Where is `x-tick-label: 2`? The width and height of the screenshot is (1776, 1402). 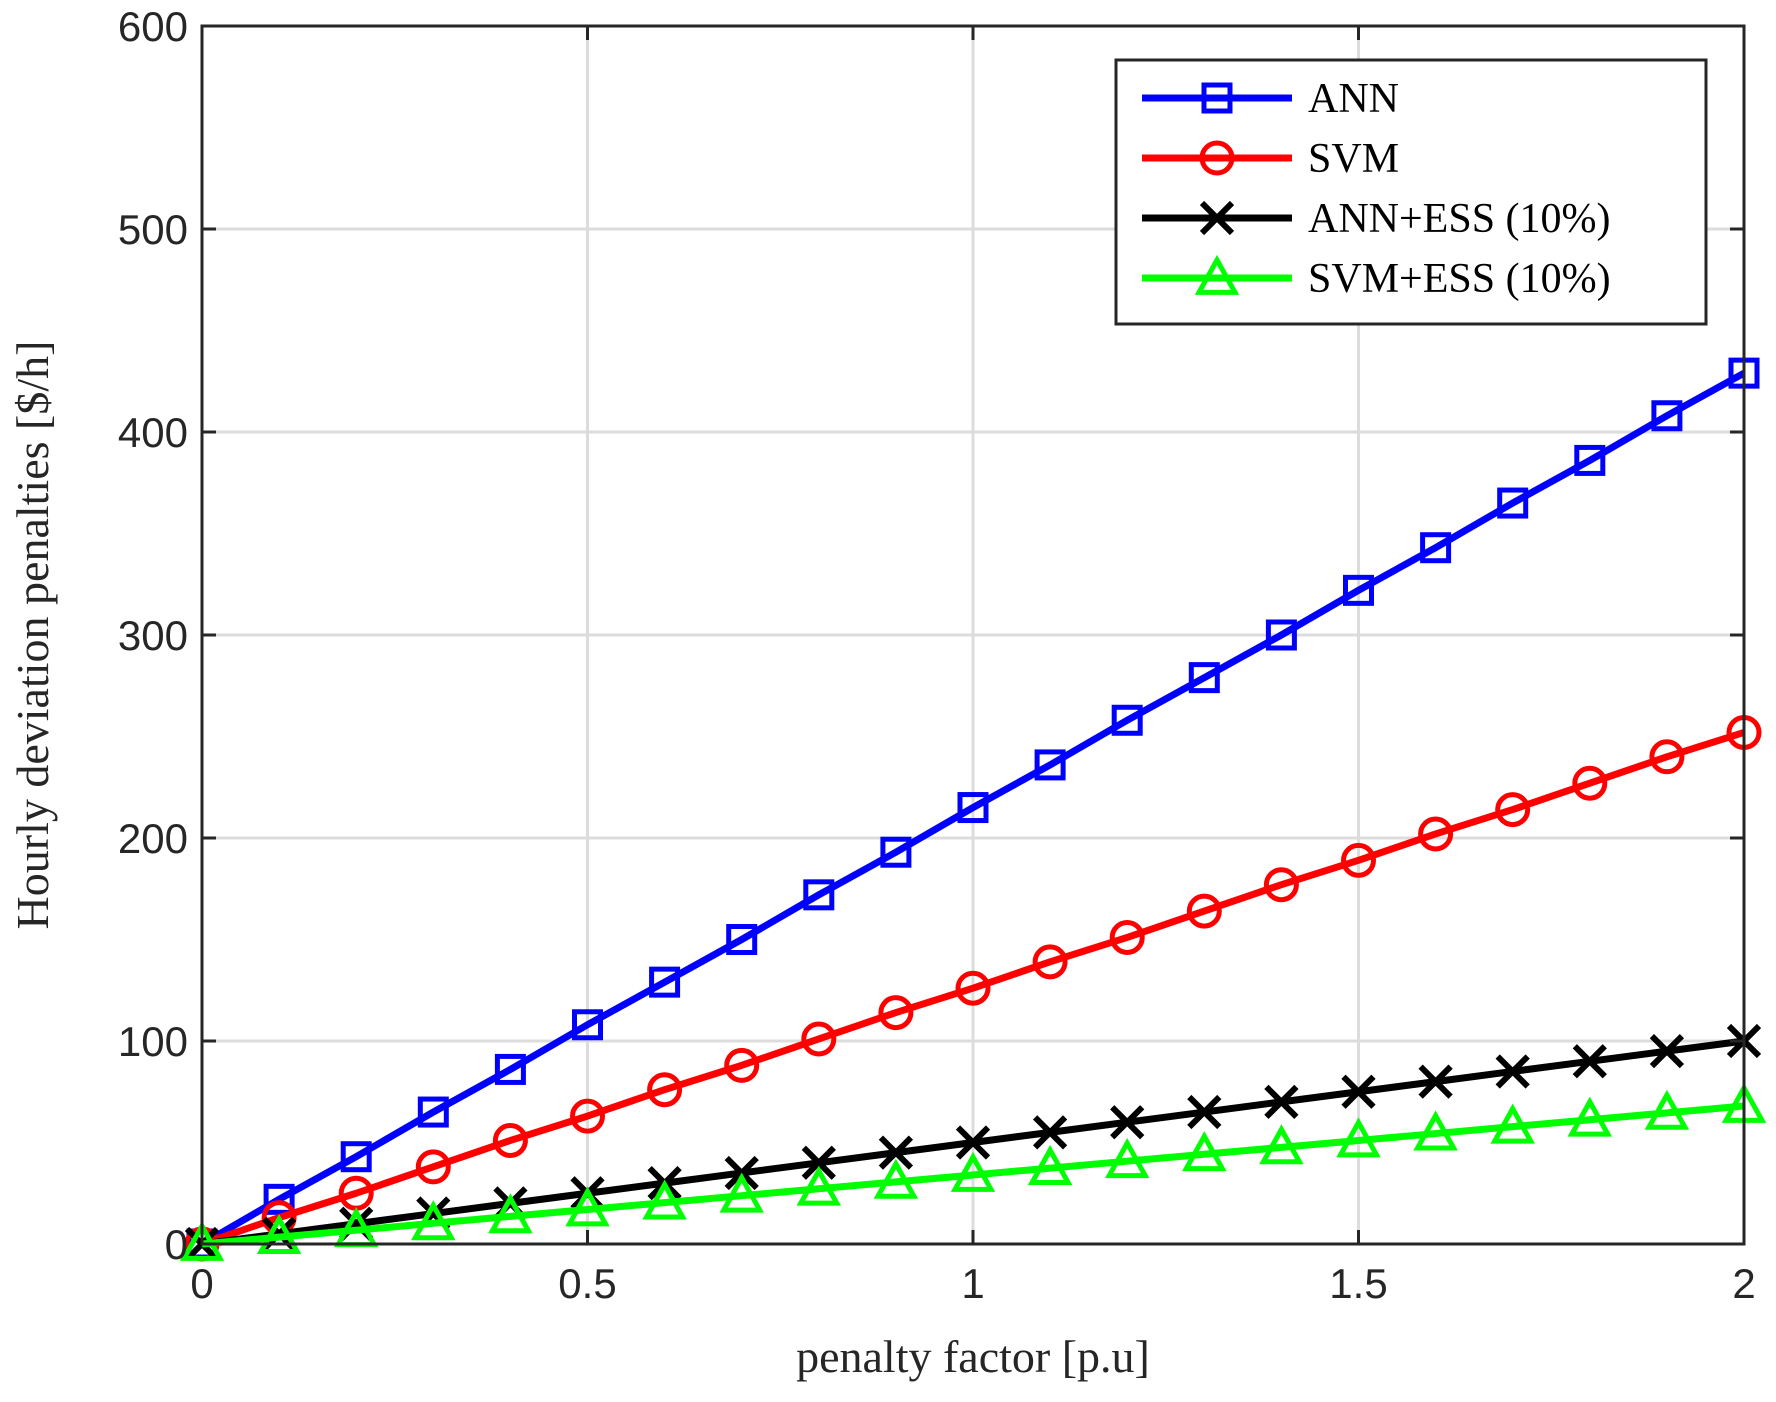 x-tick-label: 2 is located at coordinates (1743, 1283).